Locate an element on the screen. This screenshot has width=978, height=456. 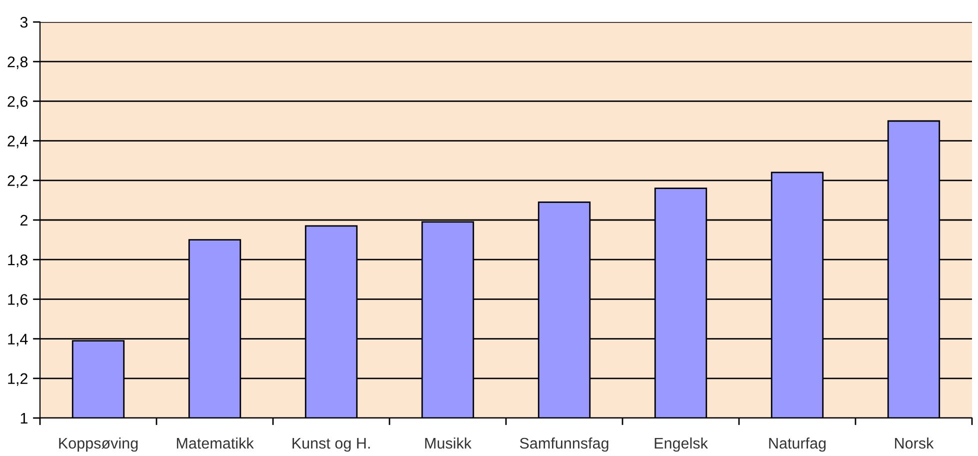
x-tick-label: Musikk is located at coordinates (448, 443).